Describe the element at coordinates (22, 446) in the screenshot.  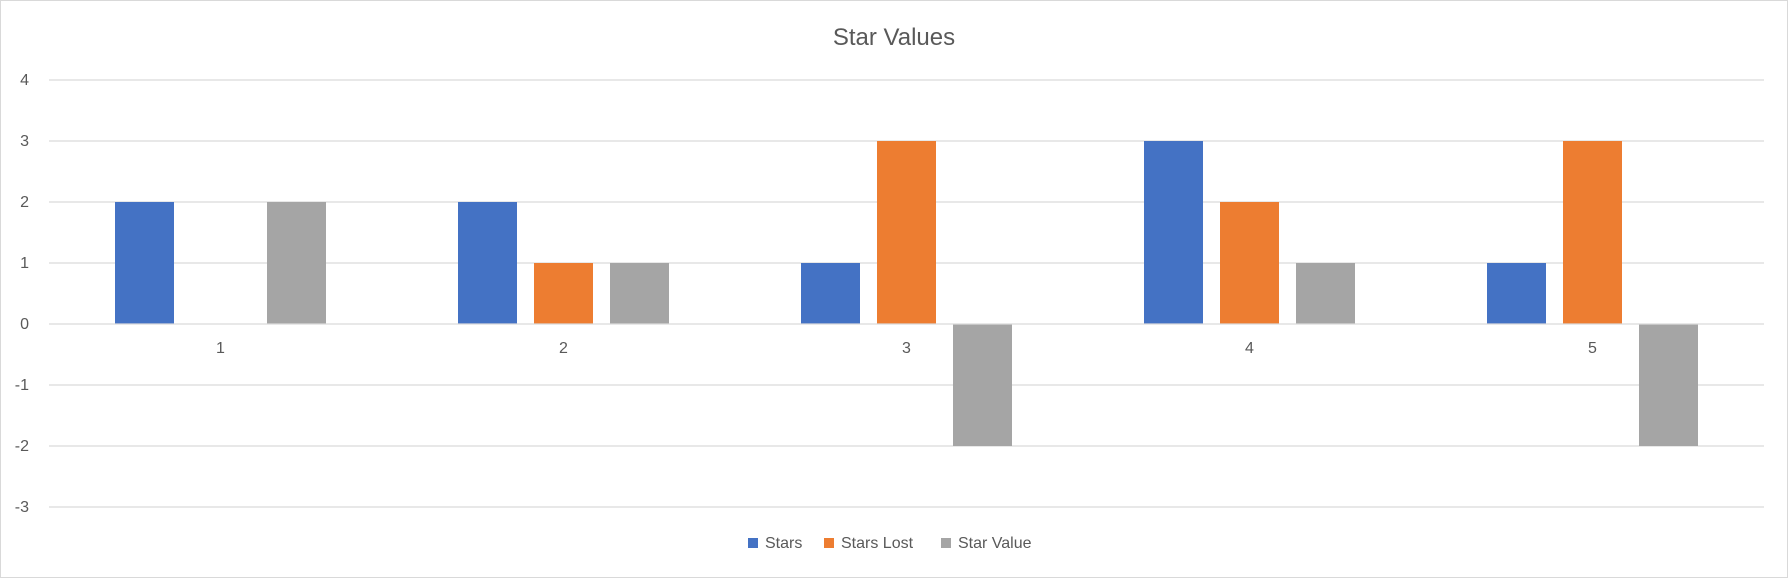
I see `y-tick-label: -2` at that location.